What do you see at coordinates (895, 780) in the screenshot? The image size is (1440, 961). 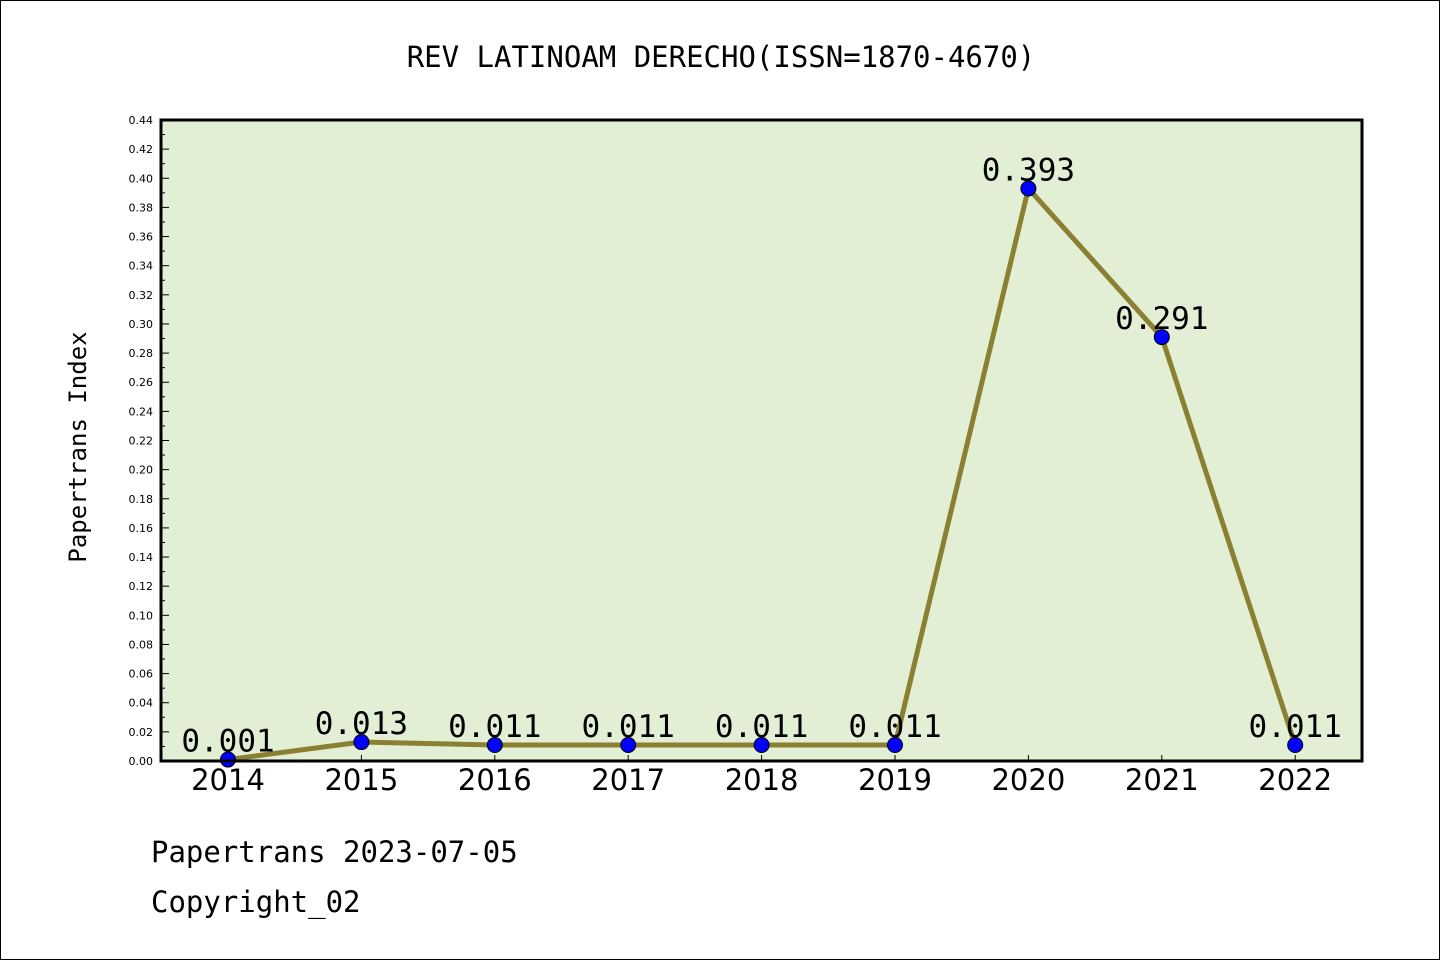 I see `x-tick-label: 2019` at bounding box center [895, 780].